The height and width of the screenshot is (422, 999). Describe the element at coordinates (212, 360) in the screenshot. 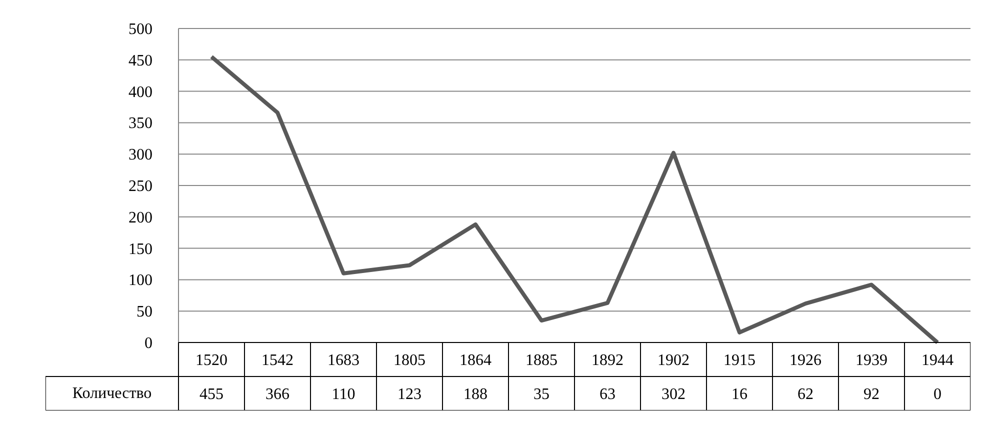

I see `x-tick-label: 1520` at that location.